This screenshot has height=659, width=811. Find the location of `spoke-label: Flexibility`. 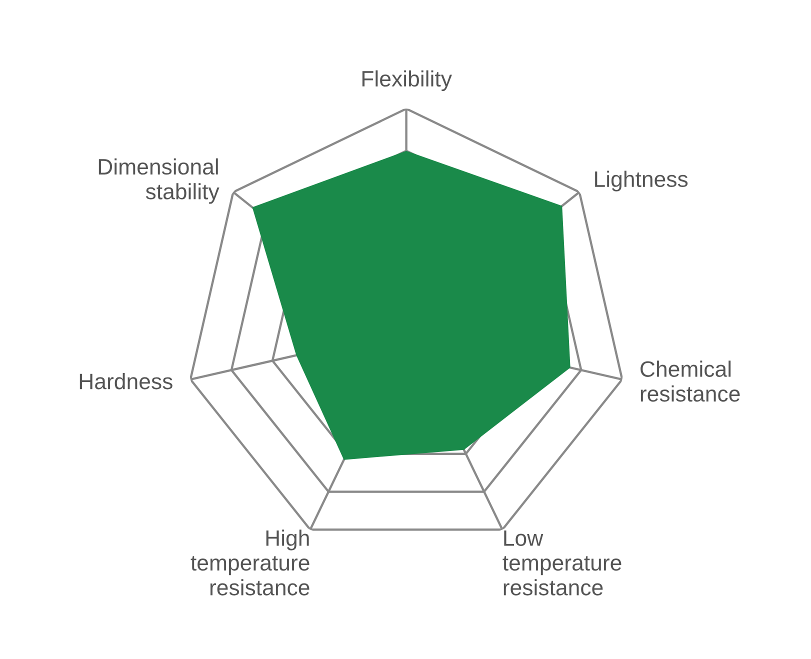

spoke-label: Flexibility is located at coordinates (407, 81).